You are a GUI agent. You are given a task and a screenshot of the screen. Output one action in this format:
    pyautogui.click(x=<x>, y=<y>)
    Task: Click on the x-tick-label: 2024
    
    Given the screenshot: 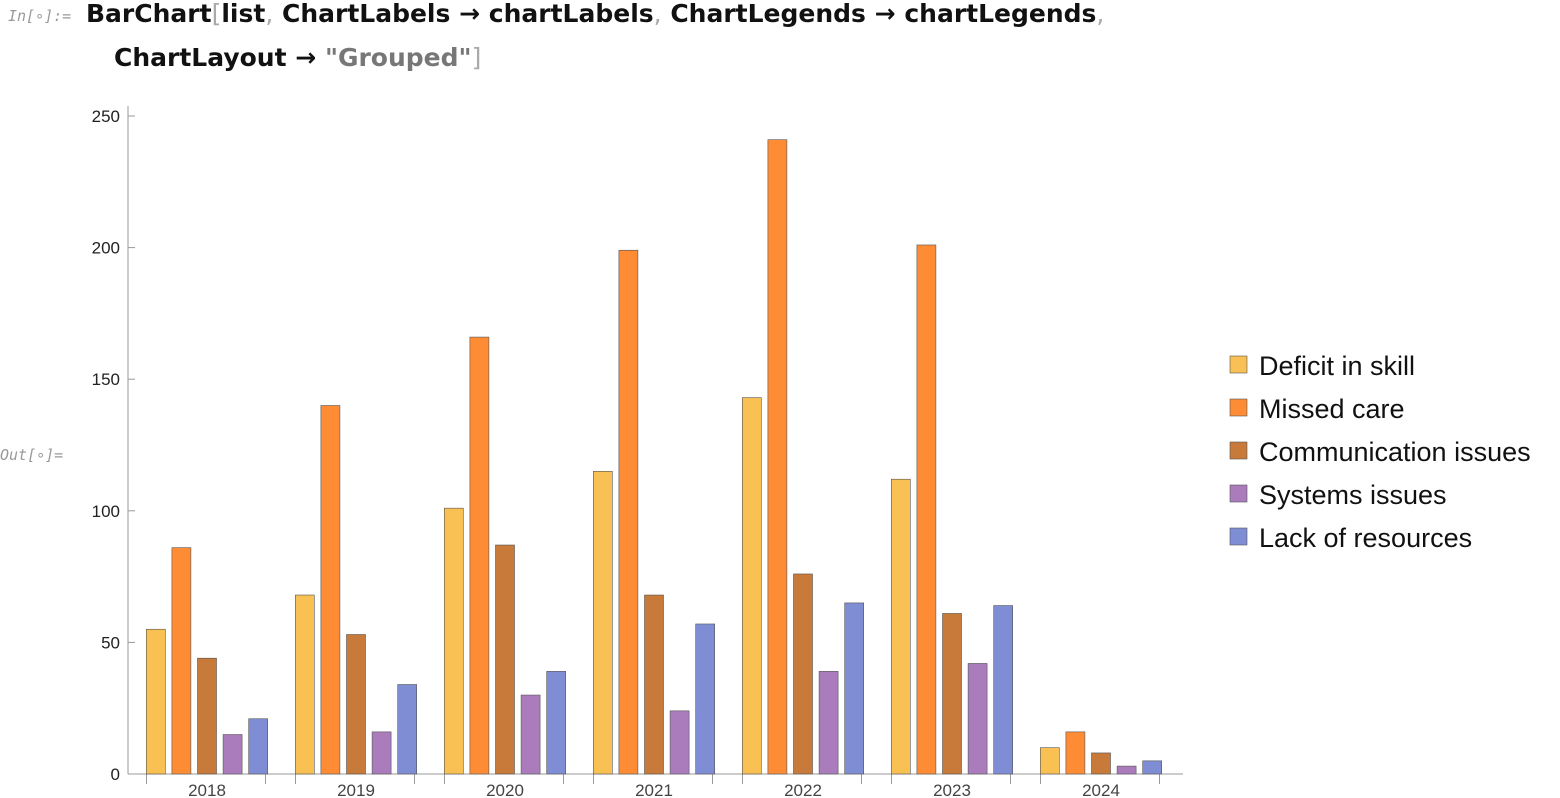 What is the action you would take?
    pyautogui.click(x=1101, y=789)
    